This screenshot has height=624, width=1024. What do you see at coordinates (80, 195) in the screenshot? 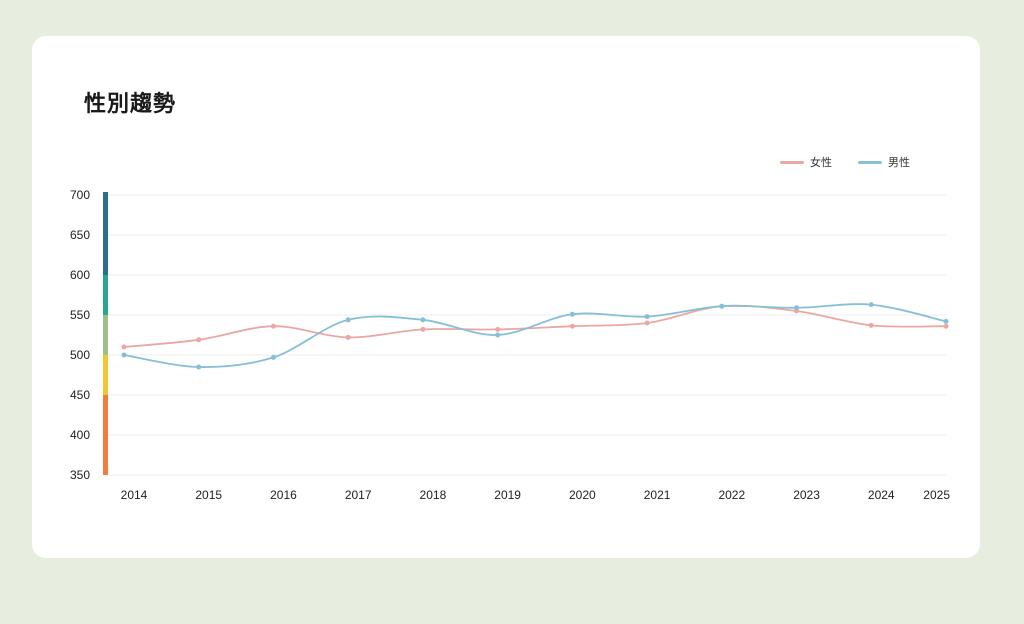
I see `y-tick-label: 700` at bounding box center [80, 195].